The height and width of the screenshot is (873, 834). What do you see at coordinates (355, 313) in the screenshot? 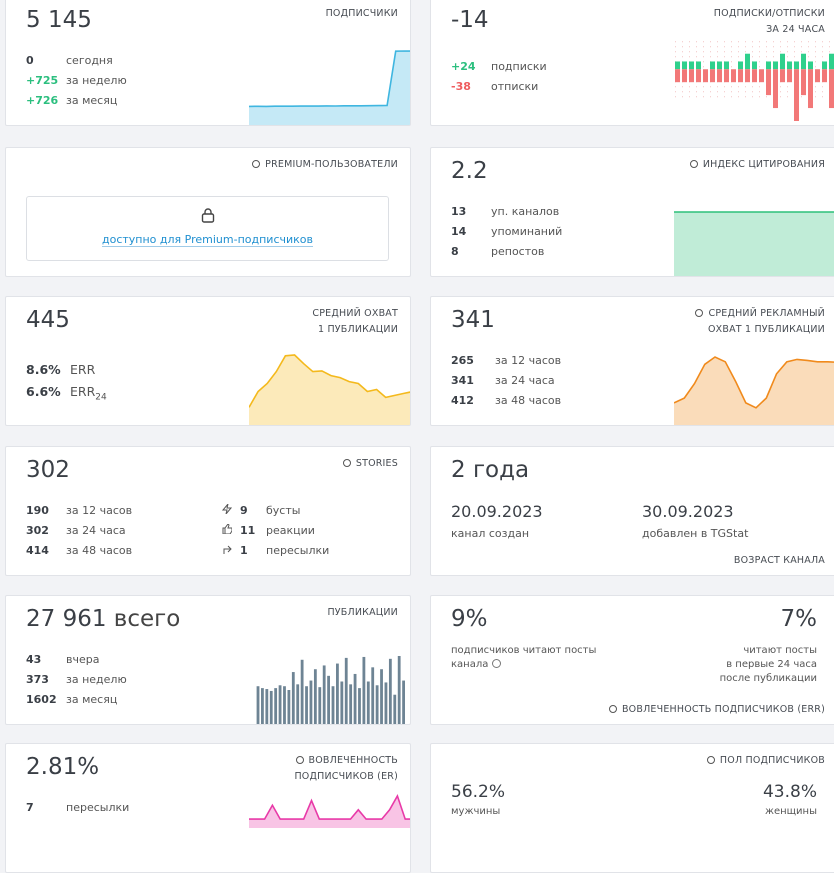
I see `title-line: СРЕДНИЙ ОХВАТ` at bounding box center [355, 313].